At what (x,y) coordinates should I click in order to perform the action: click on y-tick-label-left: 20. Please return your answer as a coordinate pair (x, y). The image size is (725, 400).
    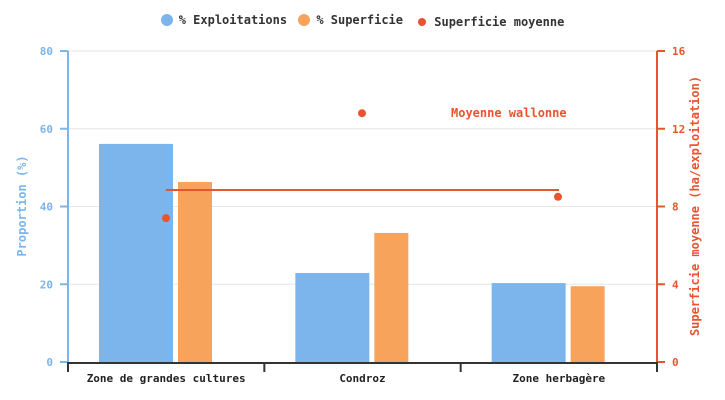
    Looking at the image, I should click on (46, 284).